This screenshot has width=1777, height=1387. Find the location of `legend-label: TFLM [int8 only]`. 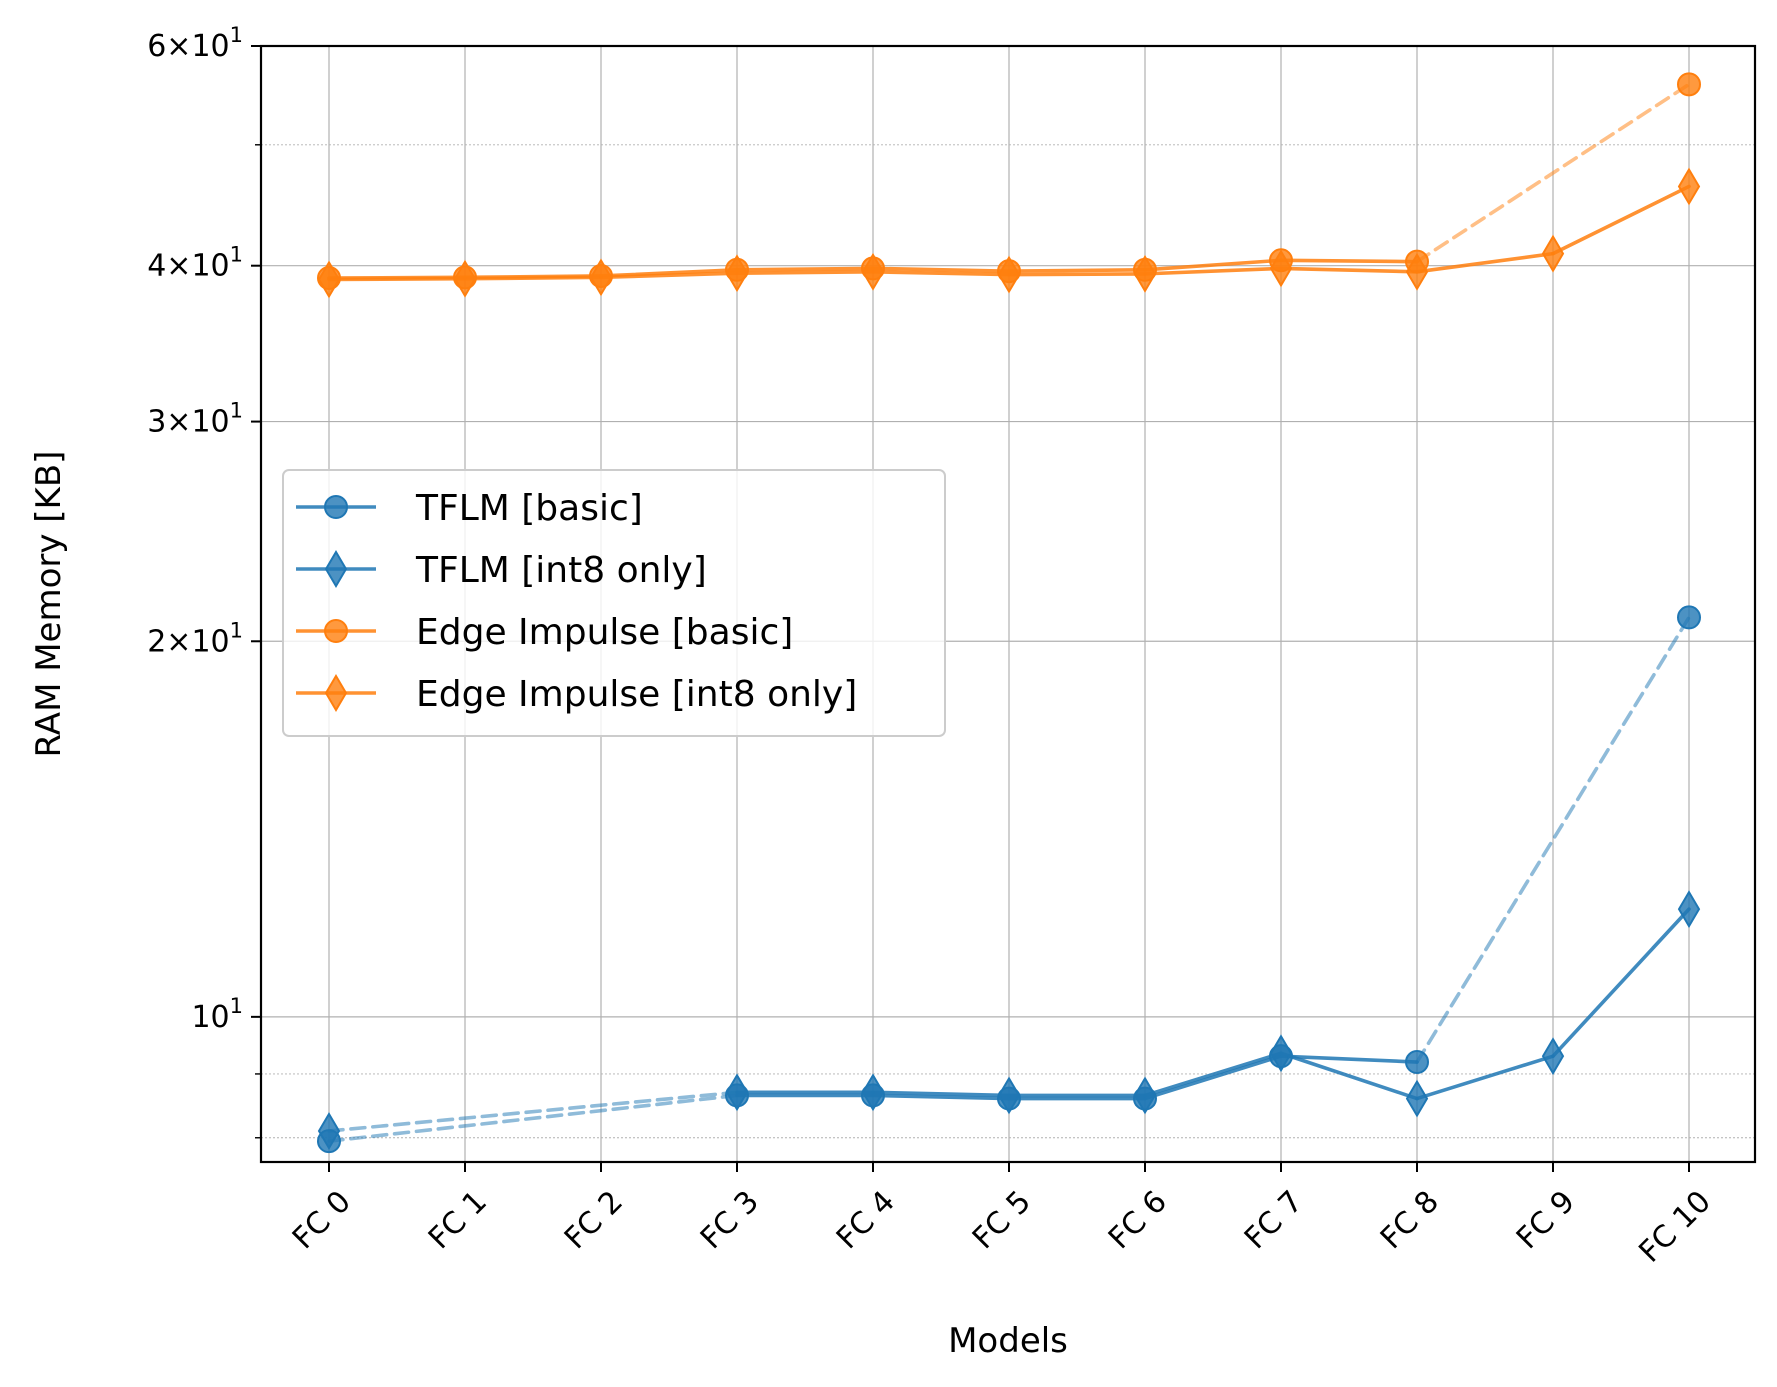

legend-label: TFLM [int8 only] is located at coordinates (561, 570).